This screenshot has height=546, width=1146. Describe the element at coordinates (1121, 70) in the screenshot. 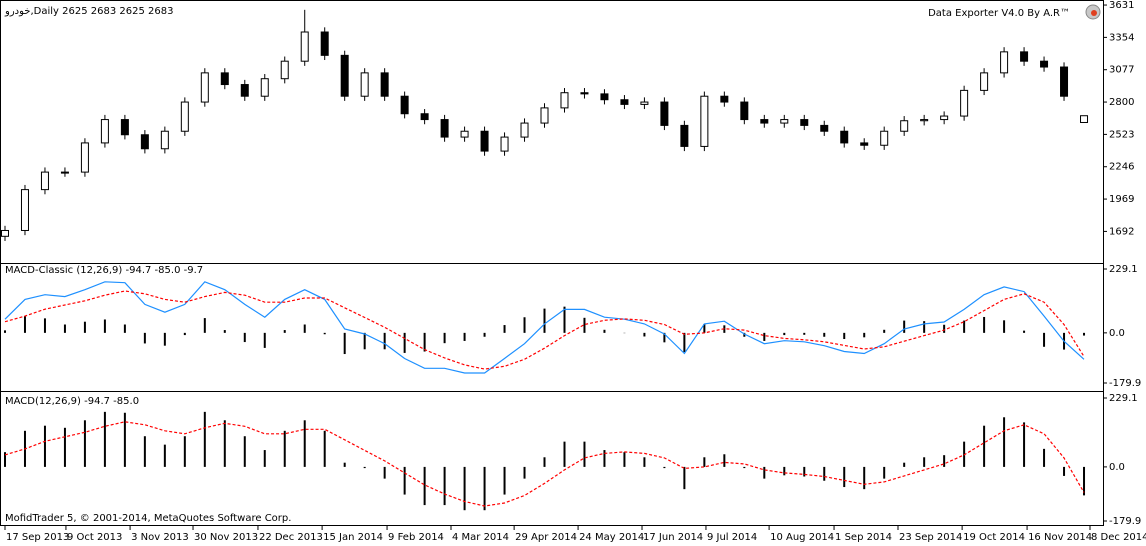

I see `y-tick-label: 3077` at that location.